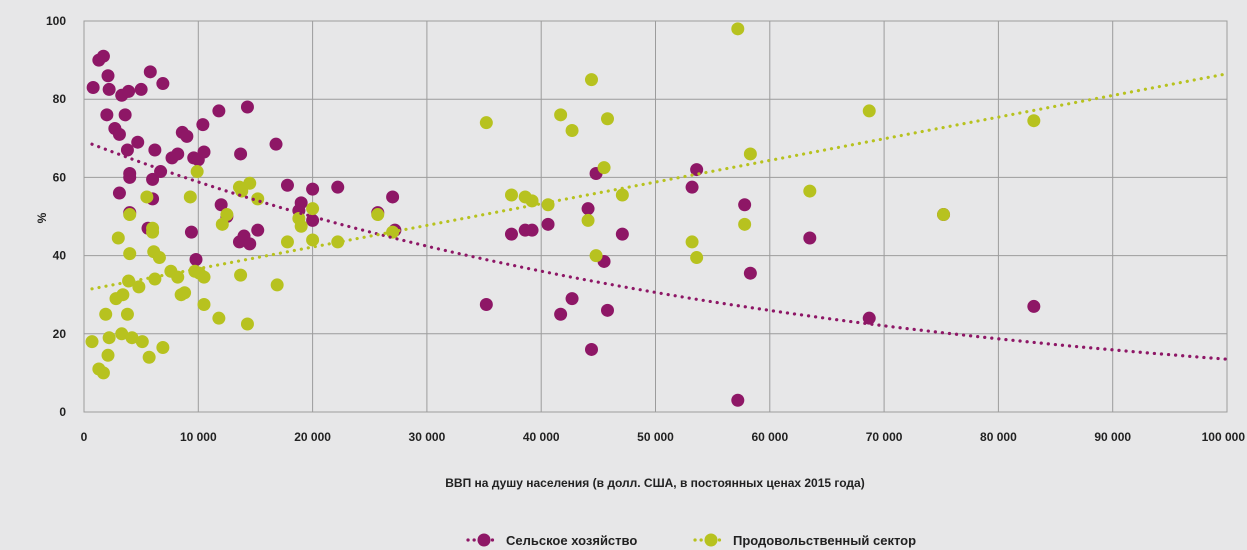 This screenshot has height=550, width=1247. Describe the element at coordinates (60, 177) in the screenshot. I see `y-tick-label: 60` at that location.